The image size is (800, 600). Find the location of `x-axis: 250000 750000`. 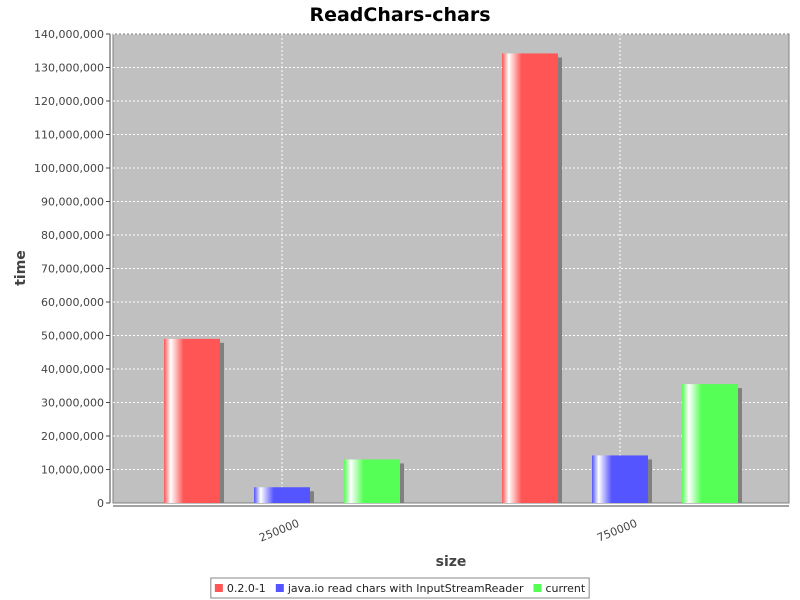

x-axis: 250000 750000 is located at coordinates (448, 531).